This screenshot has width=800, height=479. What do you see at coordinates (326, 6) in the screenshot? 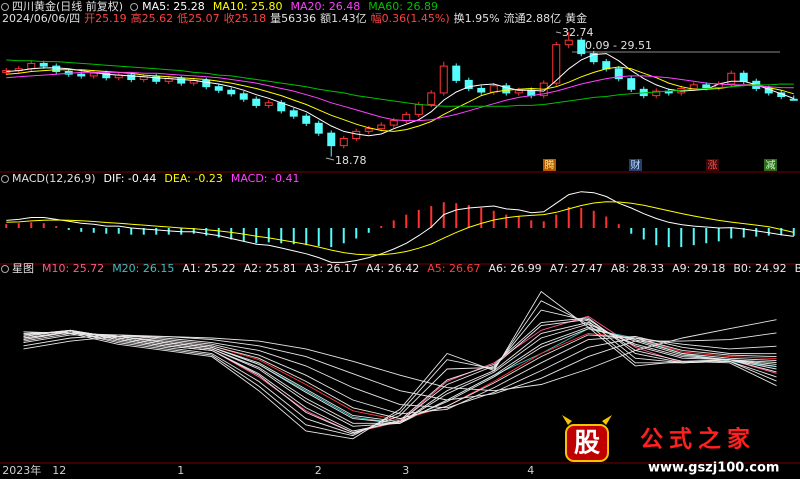
I see `legend-entry: MA20: 26.48` at bounding box center [326, 6].